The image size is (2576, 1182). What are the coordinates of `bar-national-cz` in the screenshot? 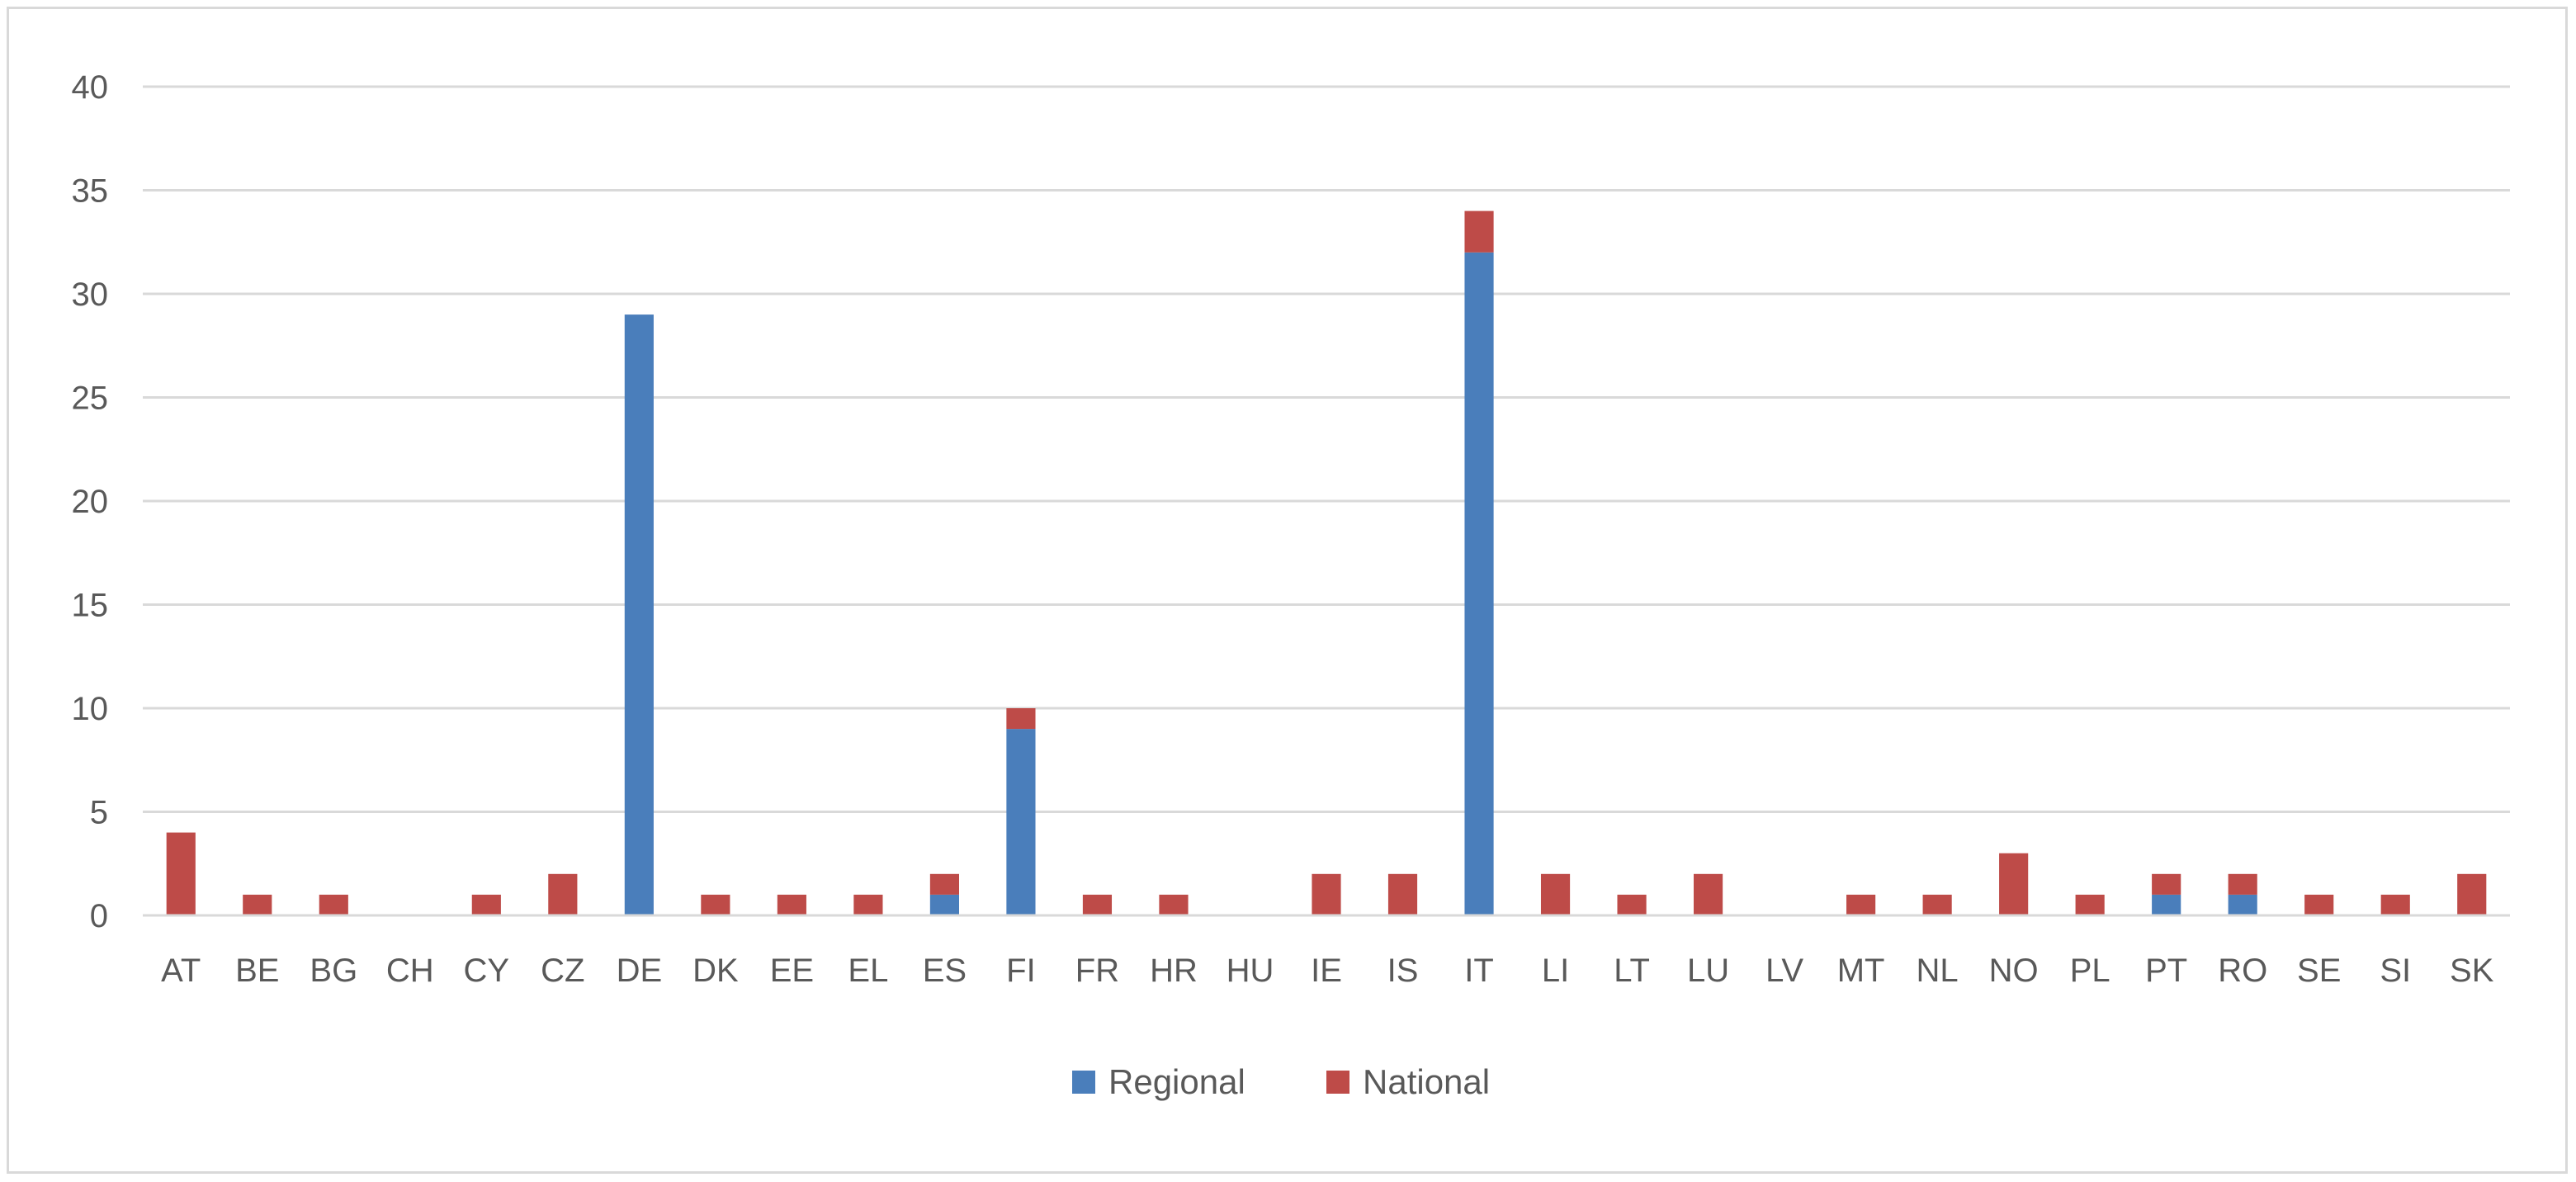 It's located at (563, 894).